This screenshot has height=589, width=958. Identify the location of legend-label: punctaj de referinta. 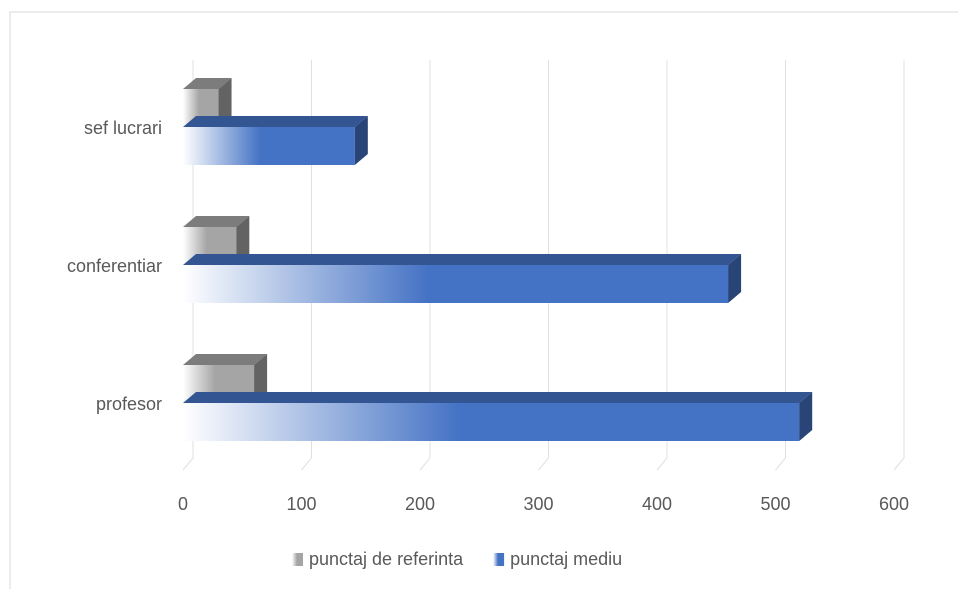
(386, 559).